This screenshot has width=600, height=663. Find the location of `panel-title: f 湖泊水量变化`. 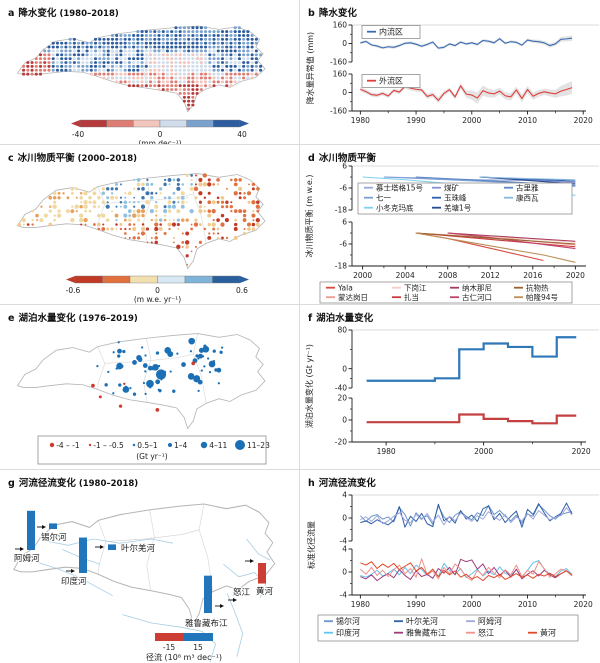

panel-title: f 湖泊水量变化 is located at coordinates (342, 317).